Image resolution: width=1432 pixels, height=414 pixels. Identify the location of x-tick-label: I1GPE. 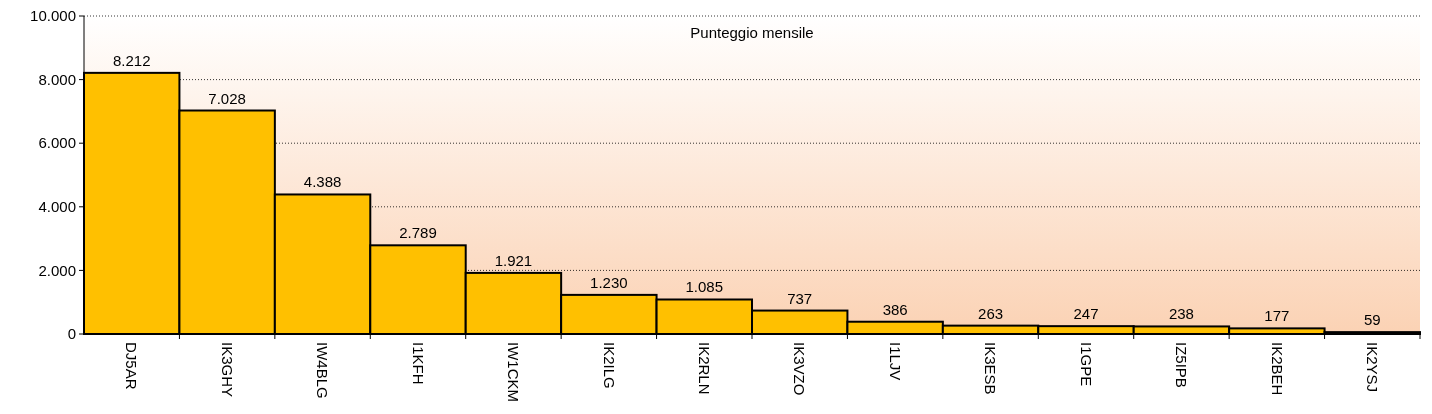
(1086, 364).